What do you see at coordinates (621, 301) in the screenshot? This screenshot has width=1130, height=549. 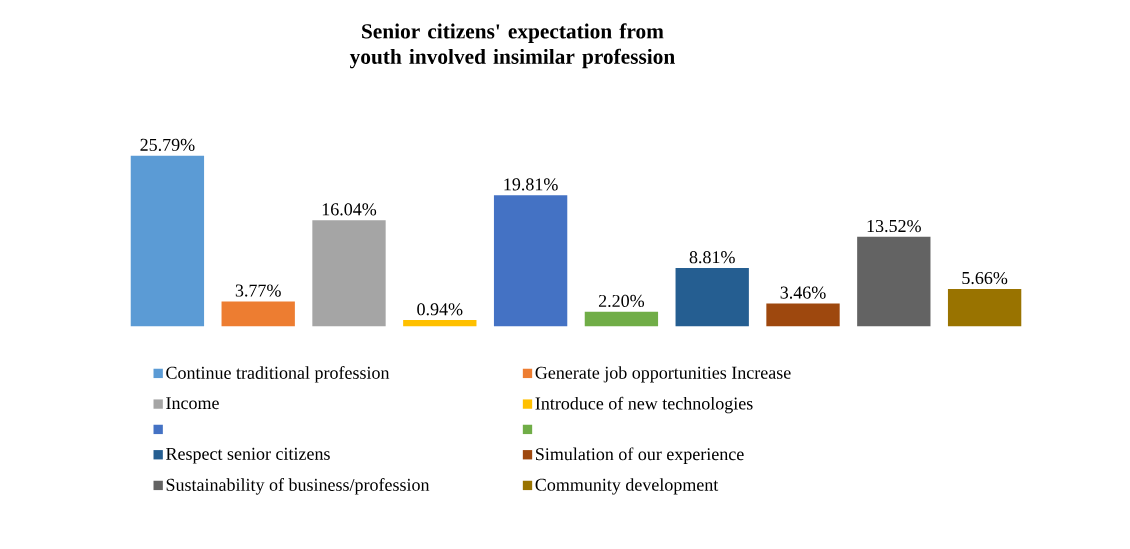 I see `data-label: 2.20%` at bounding box center [621, 301].